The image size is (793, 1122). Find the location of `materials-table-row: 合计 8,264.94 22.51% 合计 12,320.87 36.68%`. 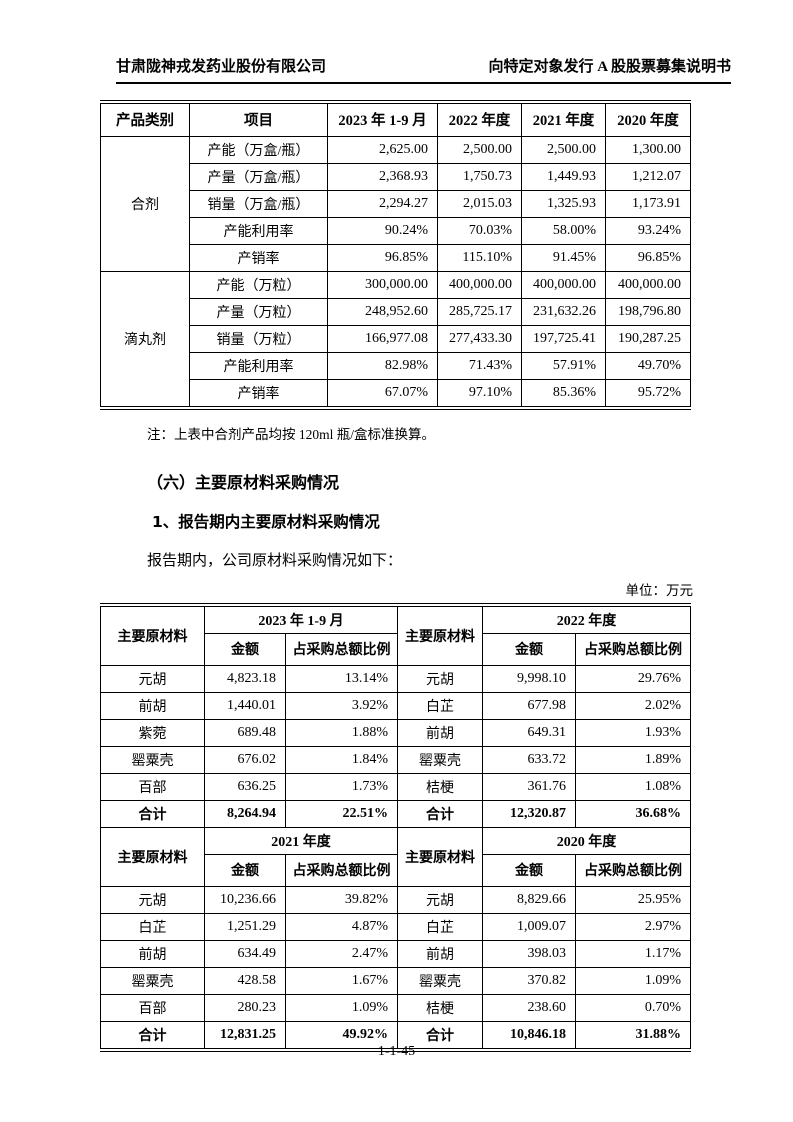

materials-table-row: 合计 8,264.94 22.51% 合计 12,320.87 36.68% is located at coordinates (396, 813).